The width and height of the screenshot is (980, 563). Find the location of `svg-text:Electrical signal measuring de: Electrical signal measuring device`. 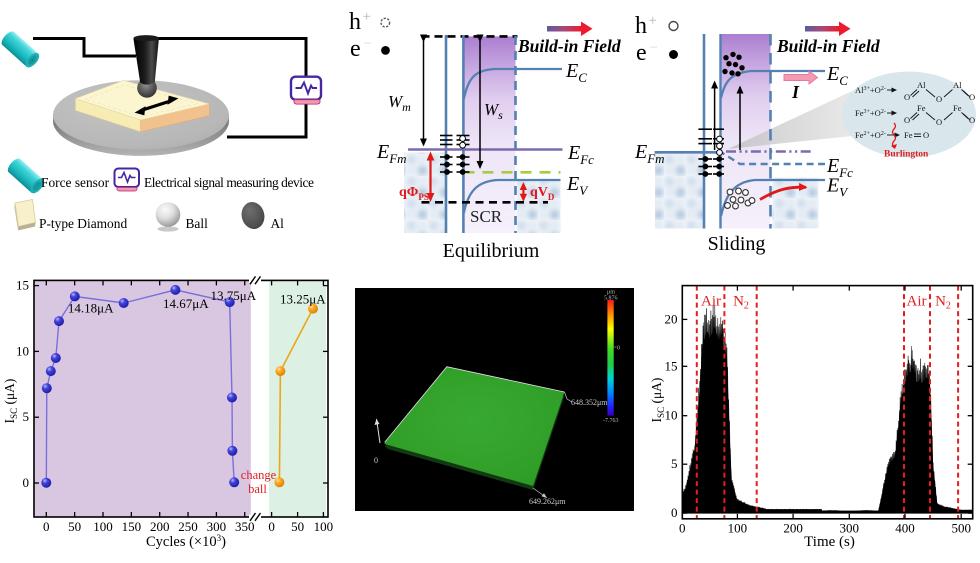

svg-text:Electrical signal measuring de: Electrical signal measuring device is located at coordinates (229, 182).